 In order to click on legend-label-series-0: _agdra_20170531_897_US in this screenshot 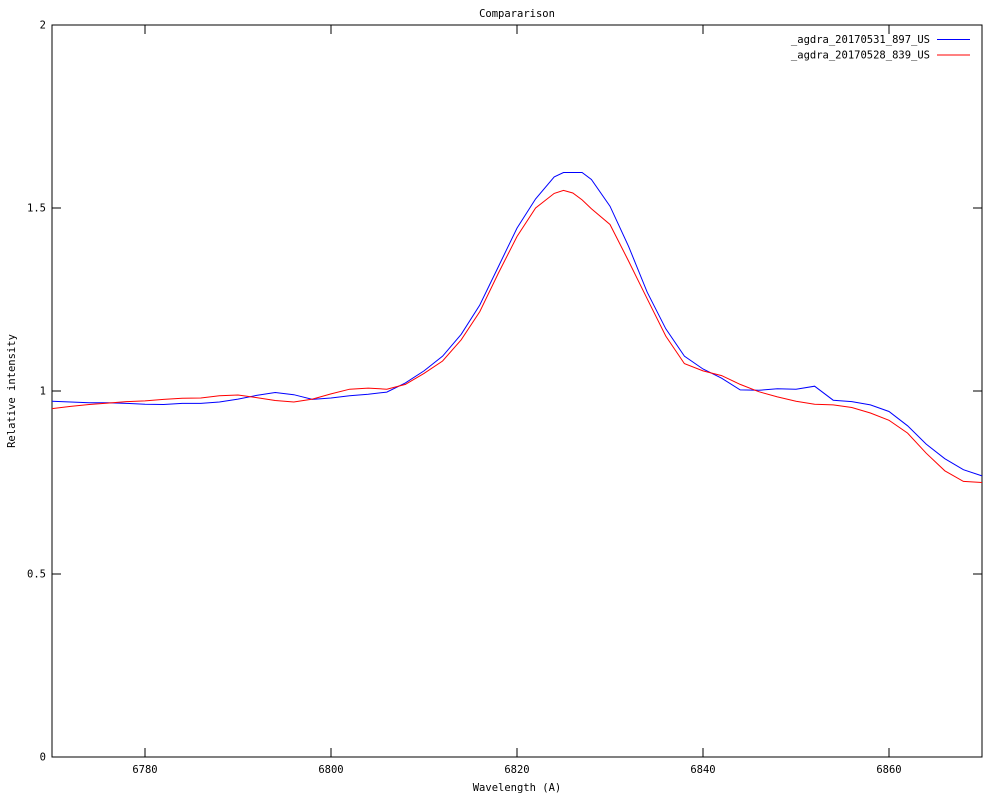, I will do `click(860, 40)`.